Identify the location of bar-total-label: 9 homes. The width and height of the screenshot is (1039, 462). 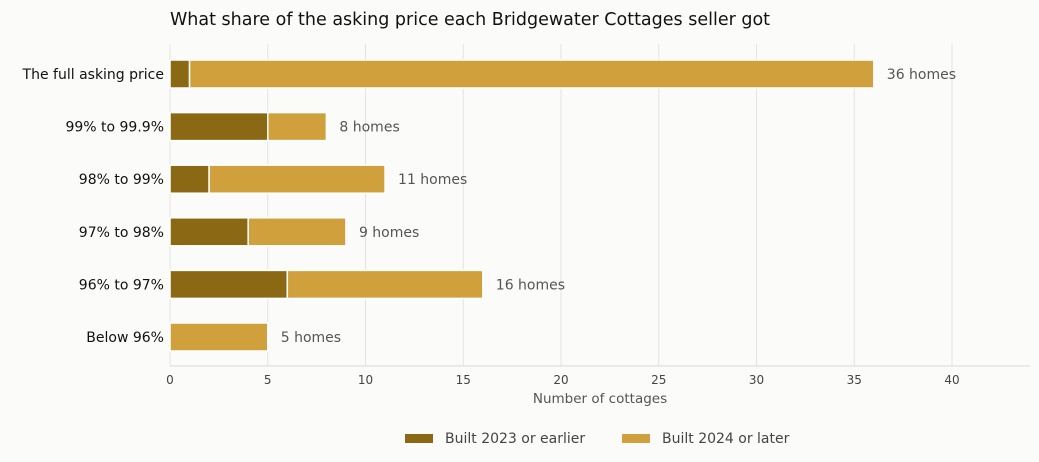
(389, 233).